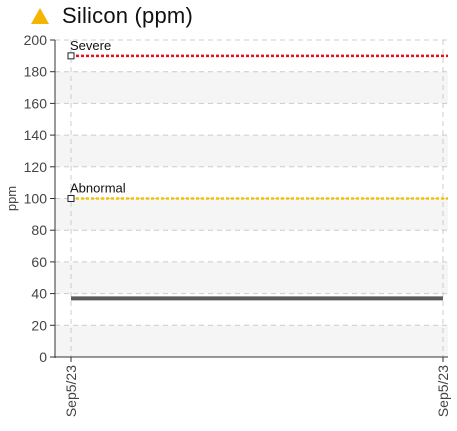  Describe the element at coordinates (36, 103) in the screenshot. I see `y-tick-label: 160` at that location.